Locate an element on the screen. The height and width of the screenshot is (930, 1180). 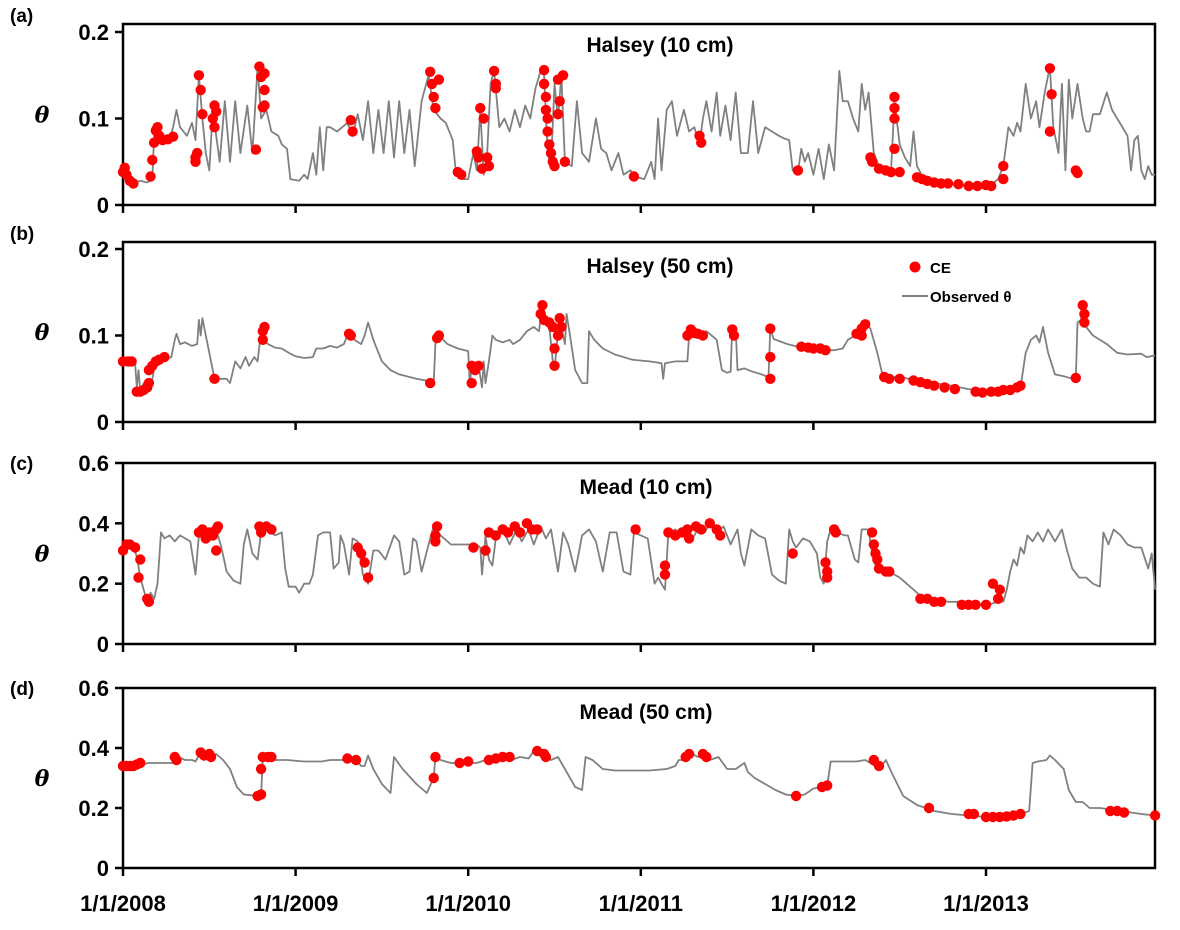
panel-a-letter: (a) is located at coordinates (21, 16).